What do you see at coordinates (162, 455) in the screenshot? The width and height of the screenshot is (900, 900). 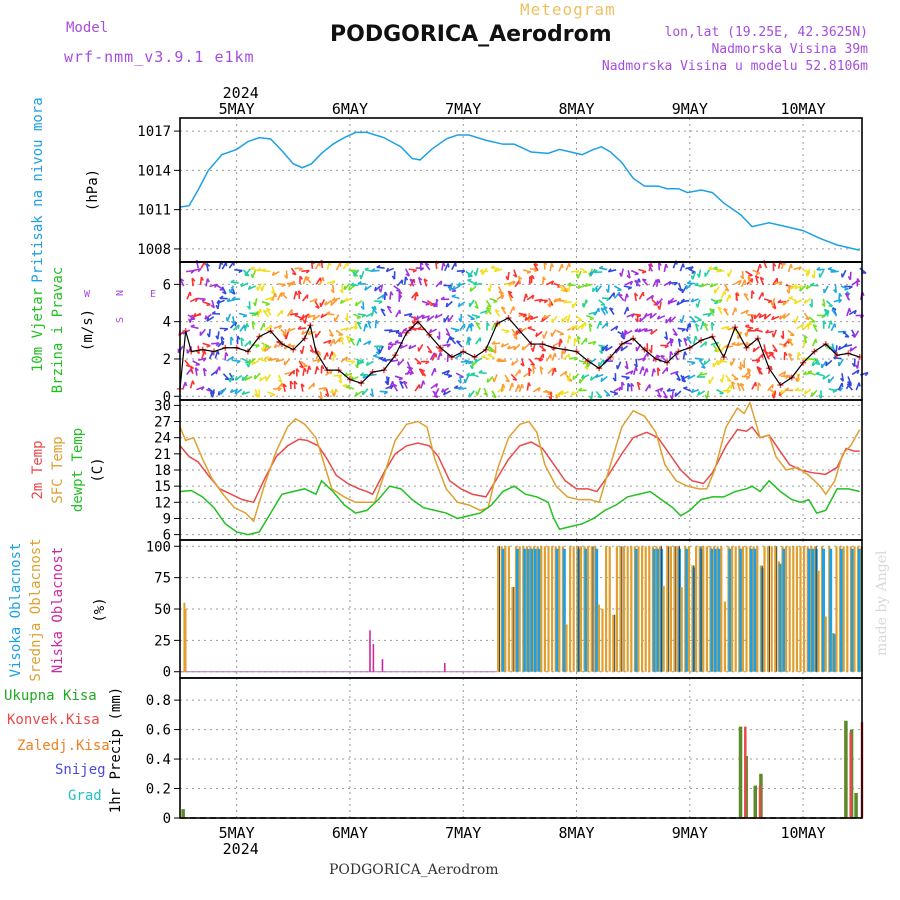 I see `y-tick-label: 21` at bounding box center [162, 455].